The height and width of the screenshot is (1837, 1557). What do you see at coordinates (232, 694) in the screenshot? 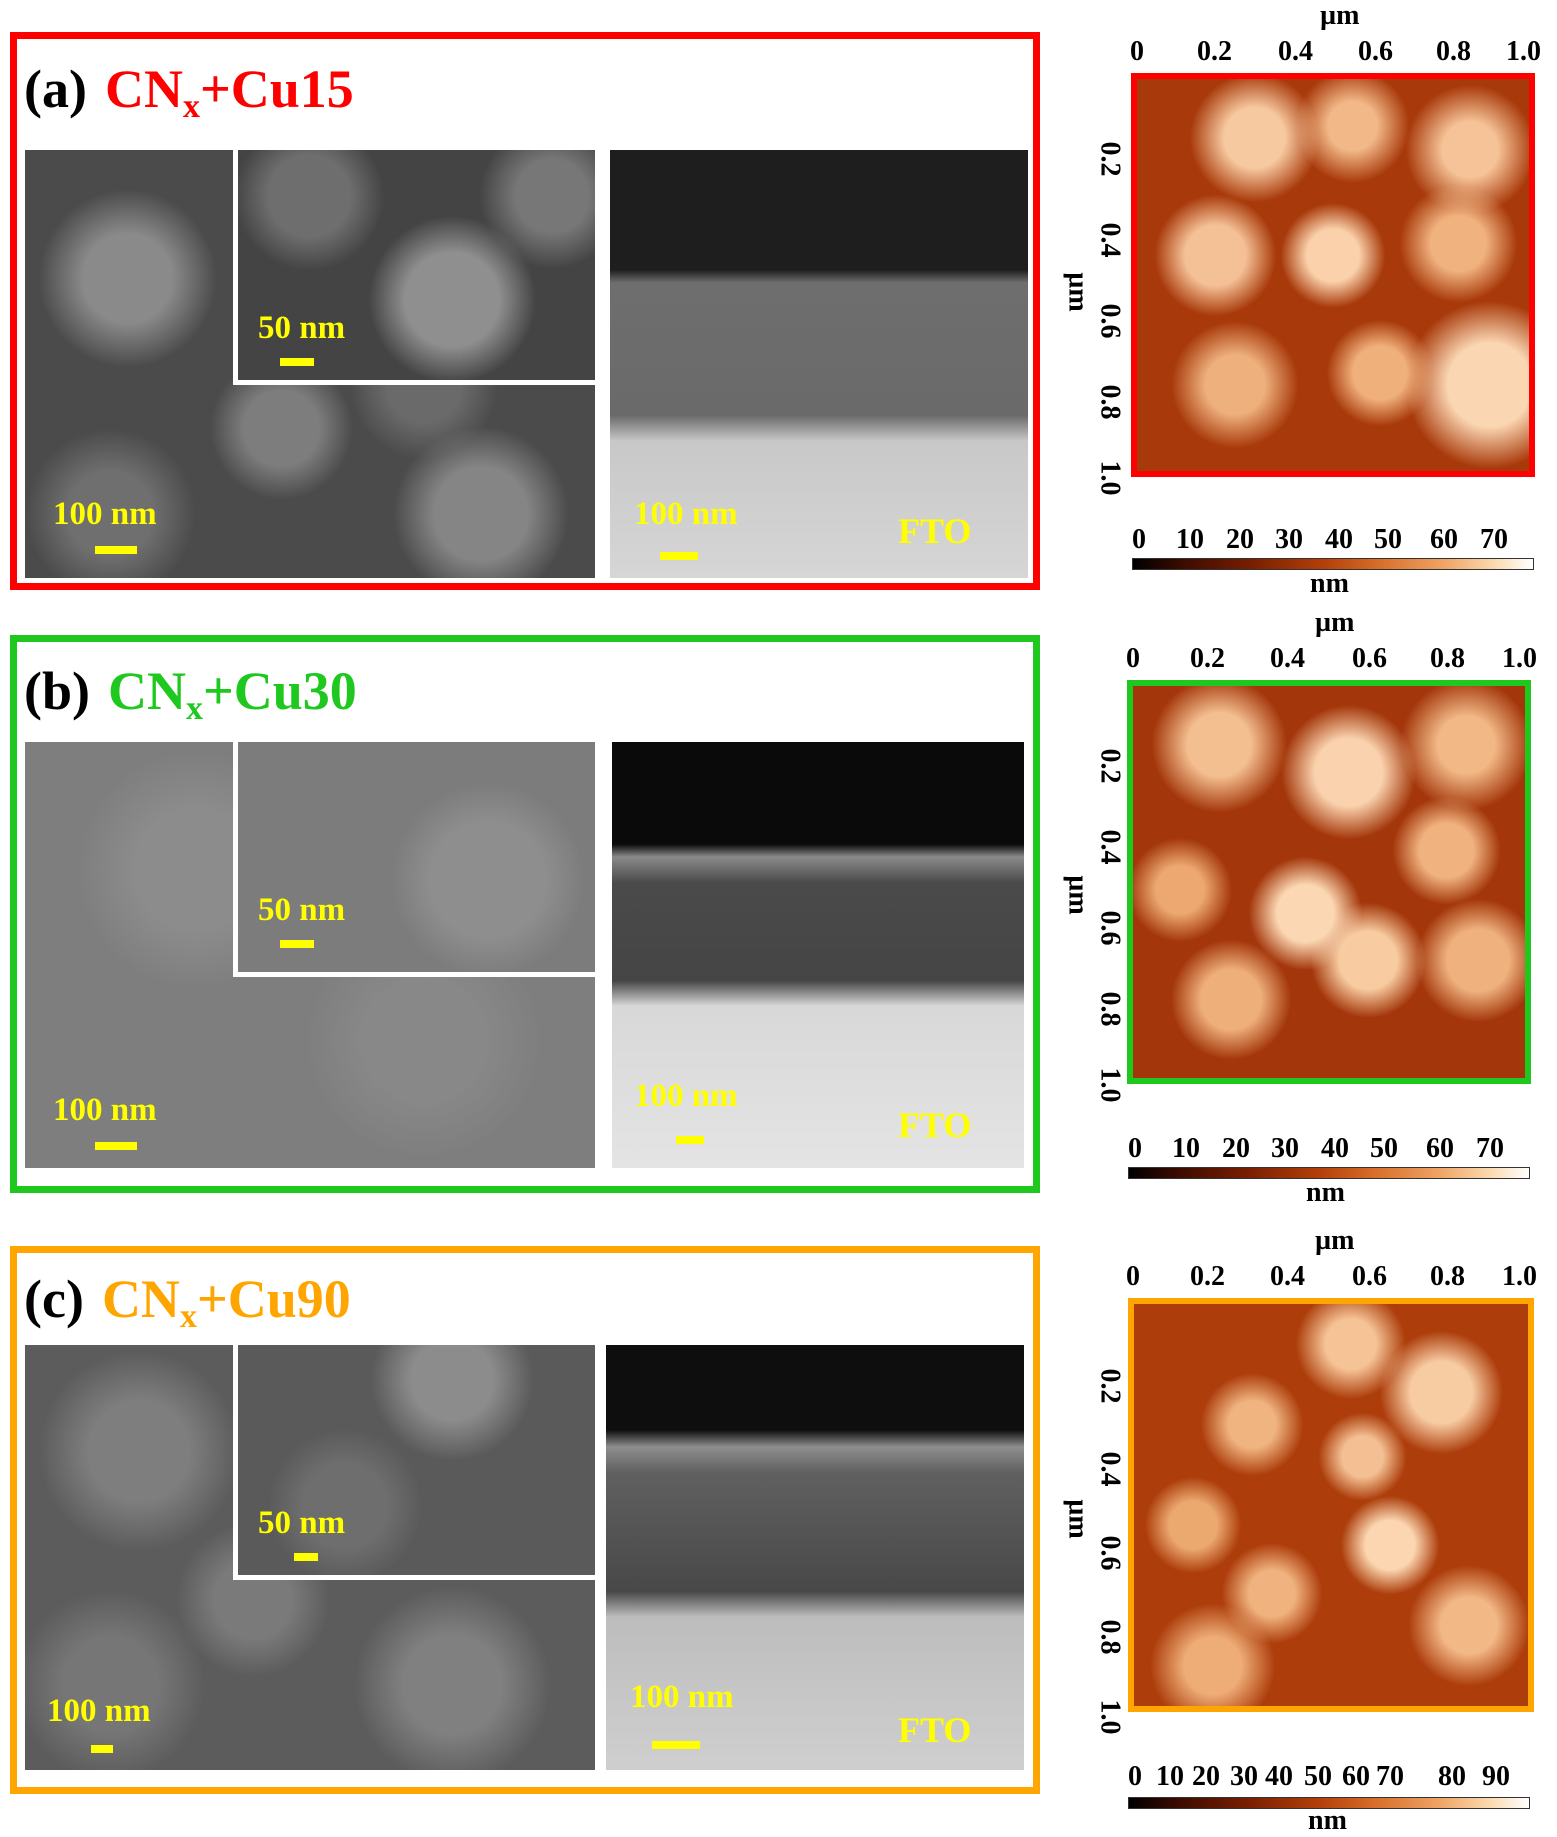
I see `sample-name: CNx+Cu30` at bounding box center [232, 694].